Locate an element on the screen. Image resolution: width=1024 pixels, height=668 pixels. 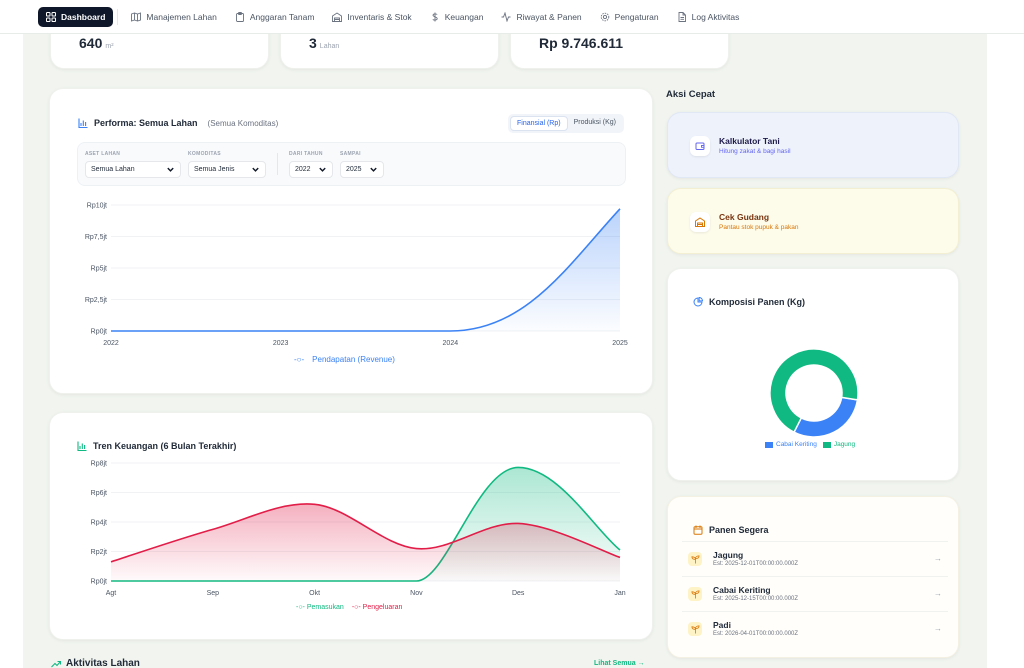
quick-action-title: Cek Gudang is located at coordinates (744, 217).